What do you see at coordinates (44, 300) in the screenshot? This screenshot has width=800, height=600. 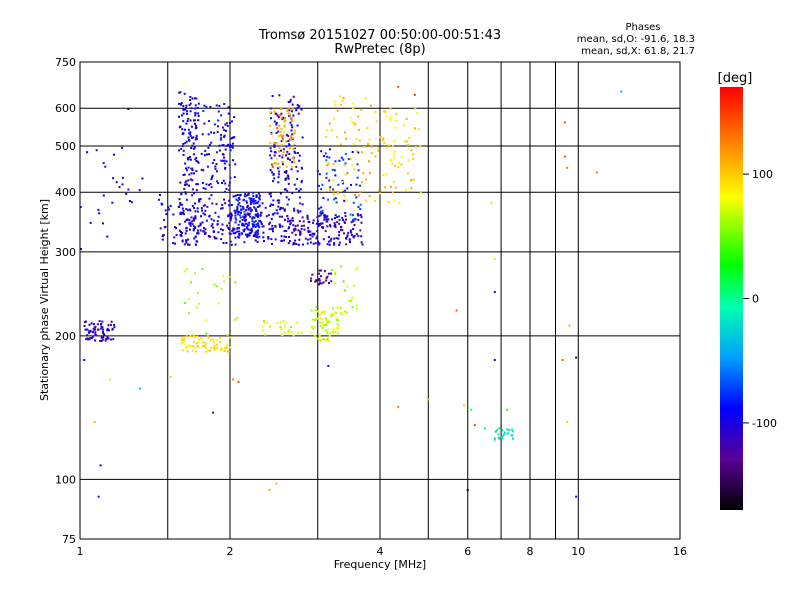 I see `y-axis-label: Stationary phase Virtual Height [km]` at bounding box center [44, 300].